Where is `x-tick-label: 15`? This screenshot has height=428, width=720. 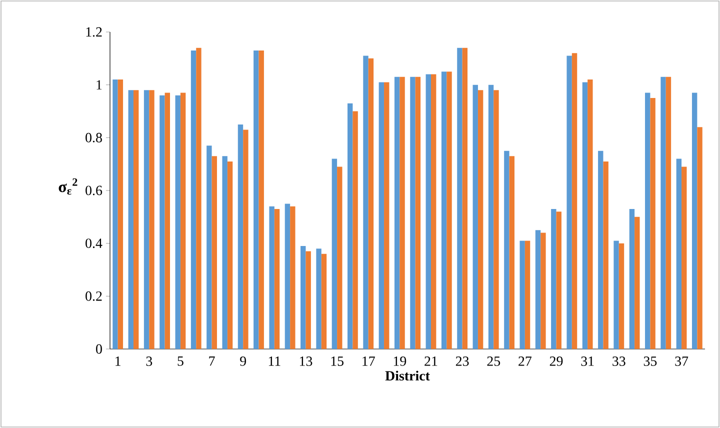
x-tick-label: 15 is located at coordinates (337, 361).